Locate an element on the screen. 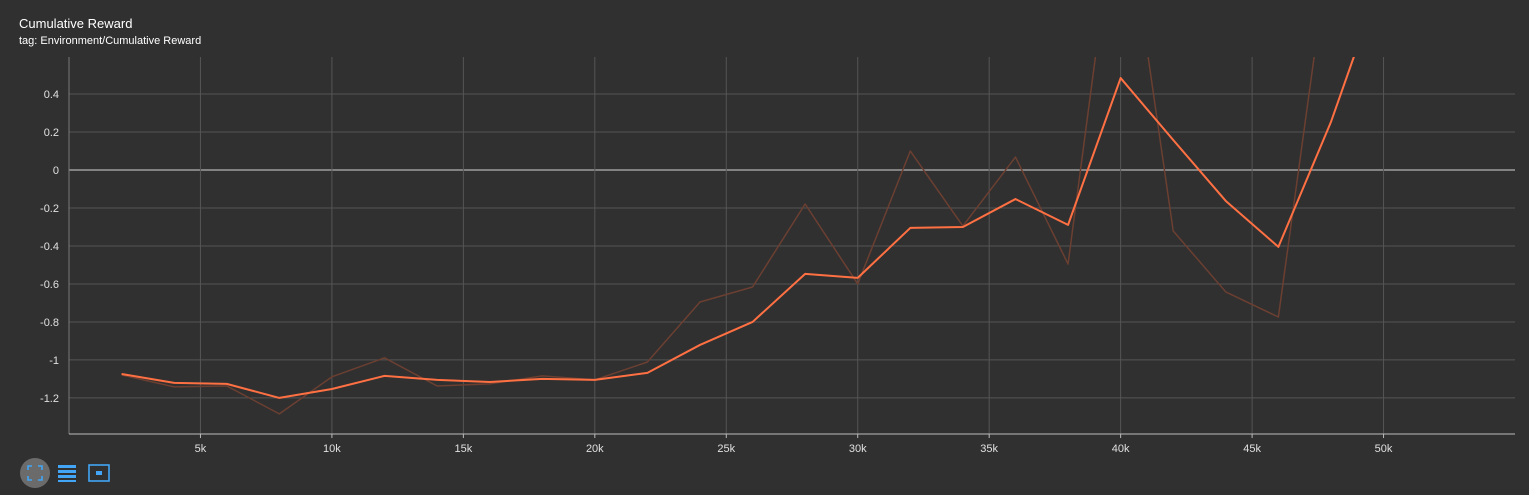 The height and width of the screenshot is (495, 1529). x-tick-label: 35k is located at coordinates (989, 449).